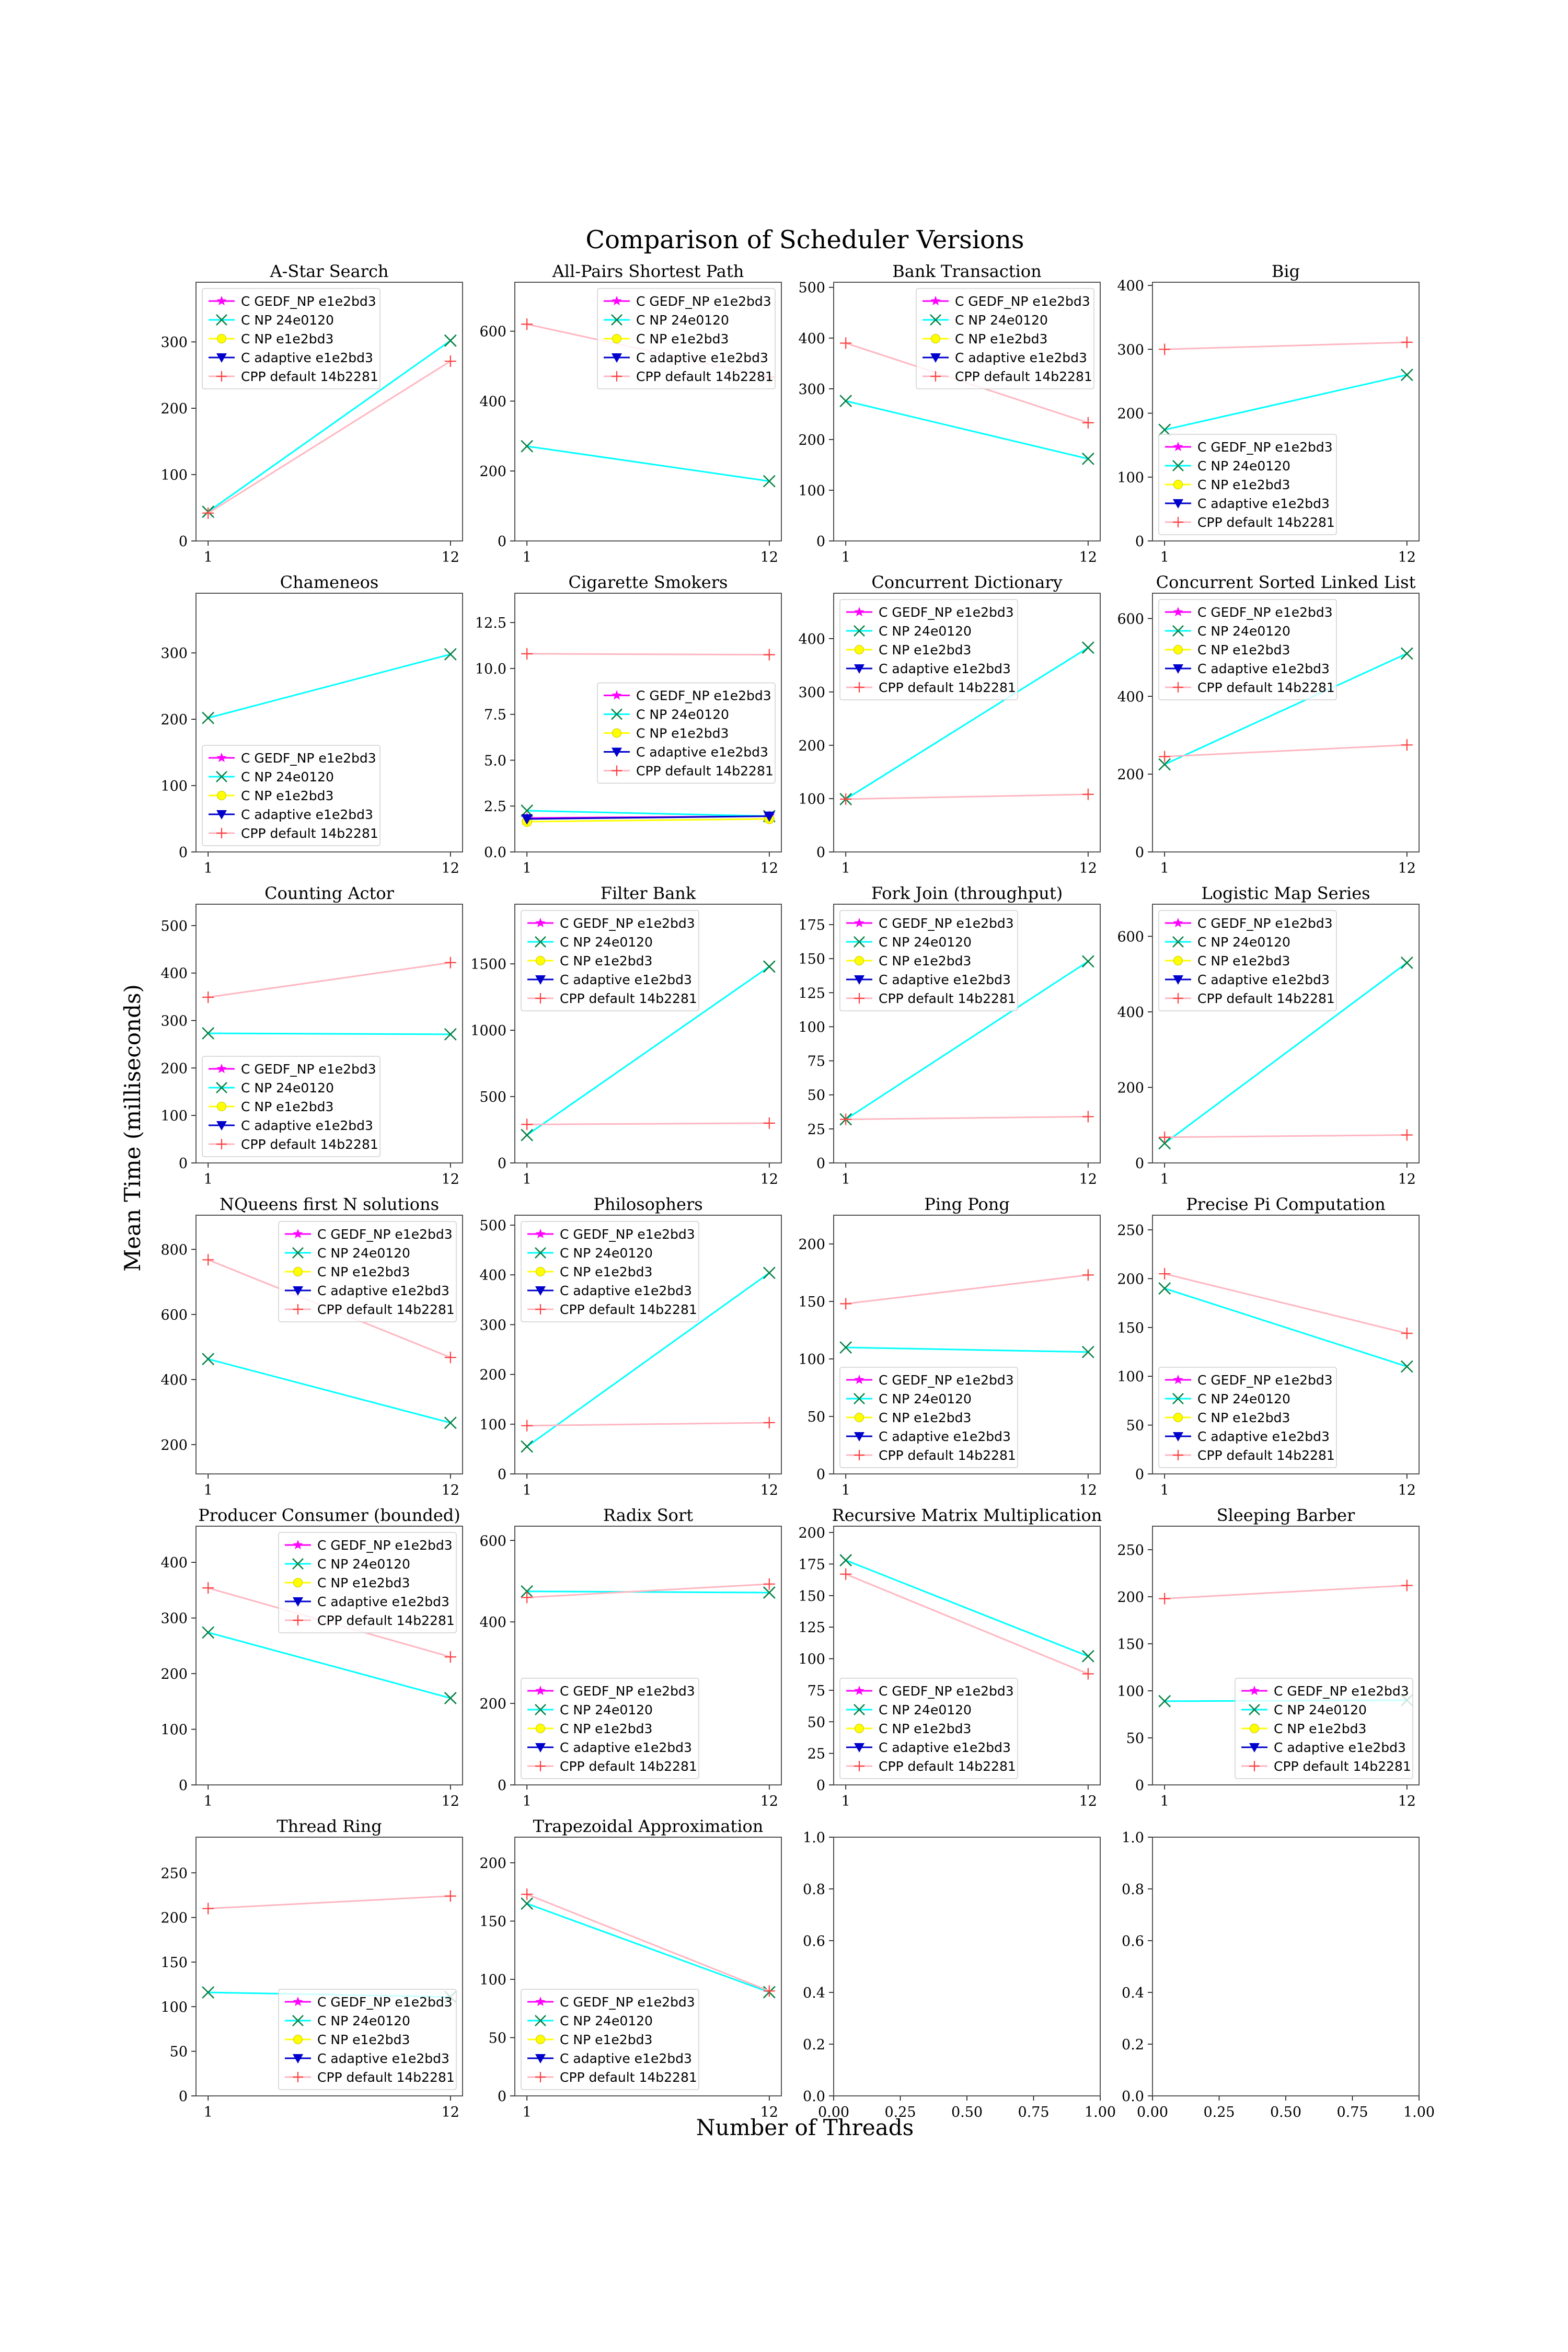 The image size is (1568, 2352). I want to click on legend-entry-label: C GEDF_NP e1e2bd3, so click(308, 301).